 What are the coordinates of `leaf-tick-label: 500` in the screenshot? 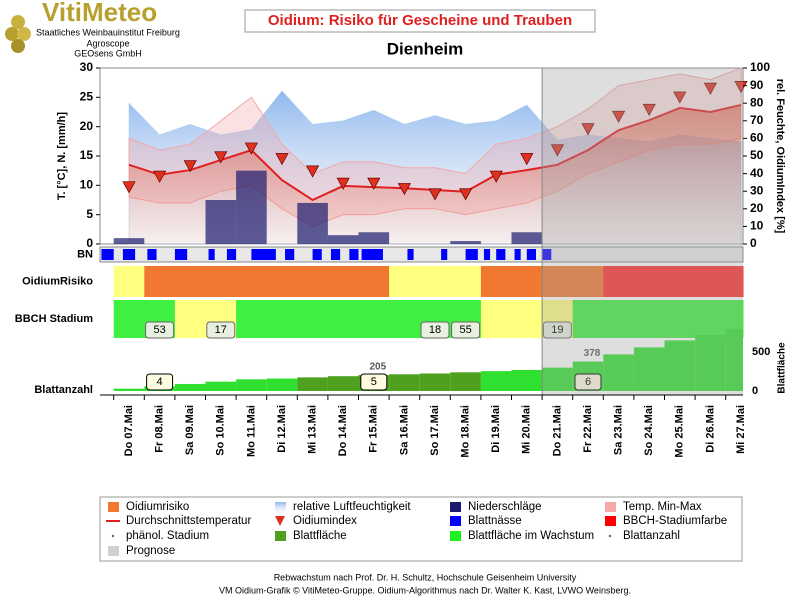 It's located at (761, 352).